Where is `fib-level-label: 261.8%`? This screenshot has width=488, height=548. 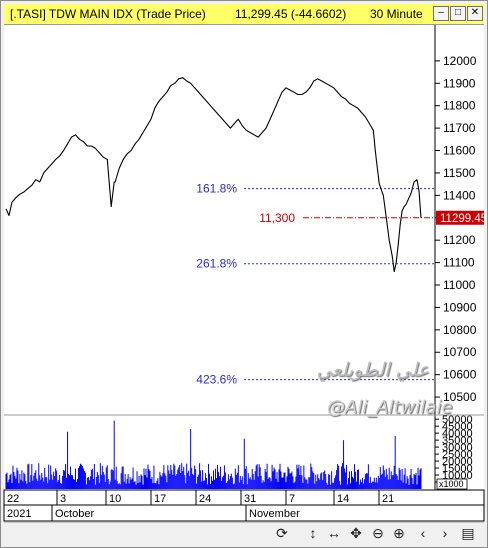 fib-level-label: 261.8% is located at coordinates (216, 264).